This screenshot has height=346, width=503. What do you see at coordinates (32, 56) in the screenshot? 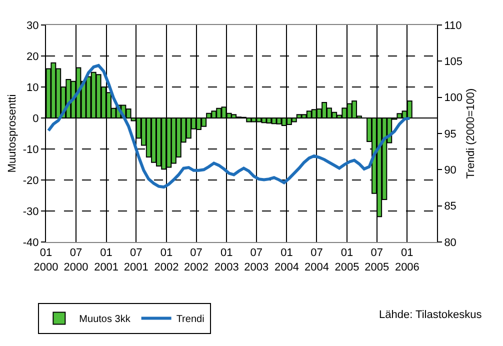
I see `y-tick-label: 20` at bounding box center [32, 56].